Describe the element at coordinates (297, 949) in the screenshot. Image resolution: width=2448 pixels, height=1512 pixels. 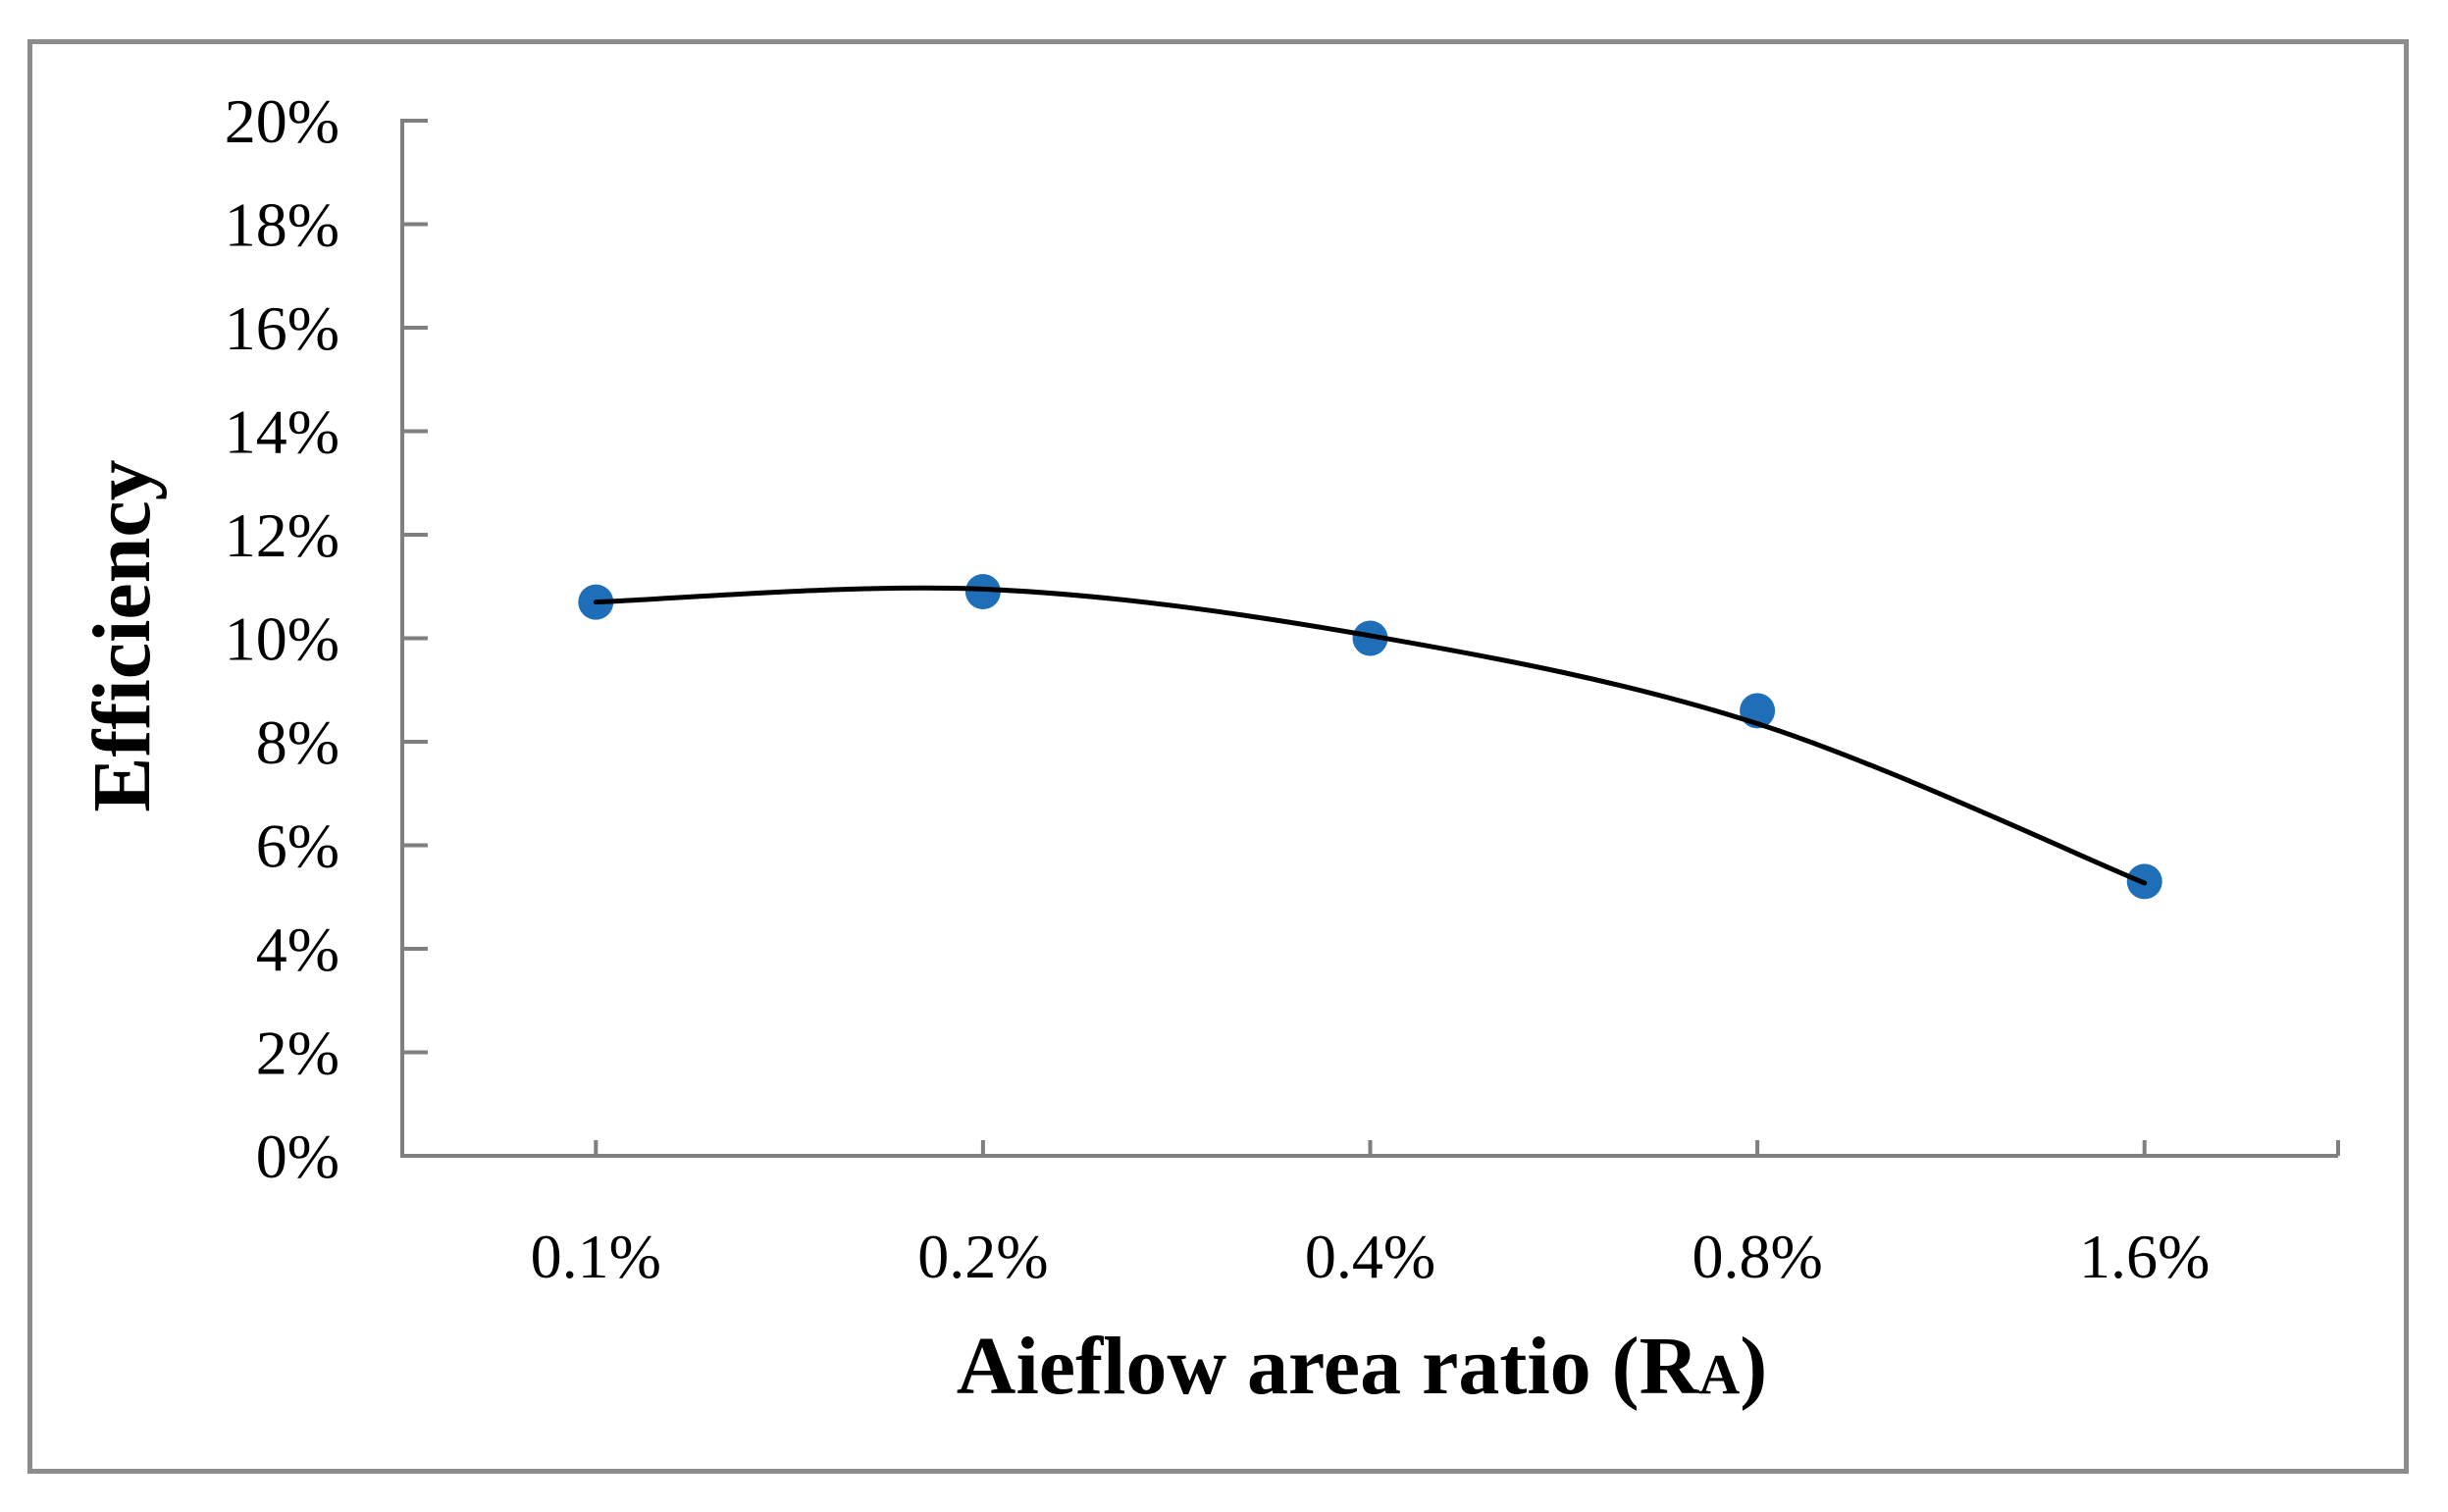
I see `y-tick-label: 4%` at that location.